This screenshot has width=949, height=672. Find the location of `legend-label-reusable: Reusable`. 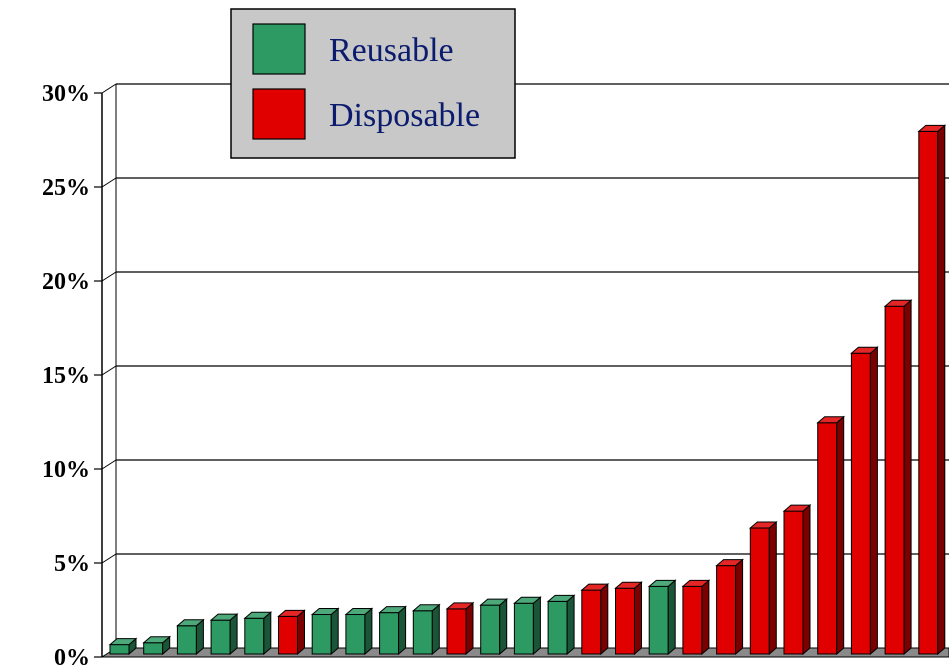

legend-label-reusable: Reusable is located at coordinates (391, 50).